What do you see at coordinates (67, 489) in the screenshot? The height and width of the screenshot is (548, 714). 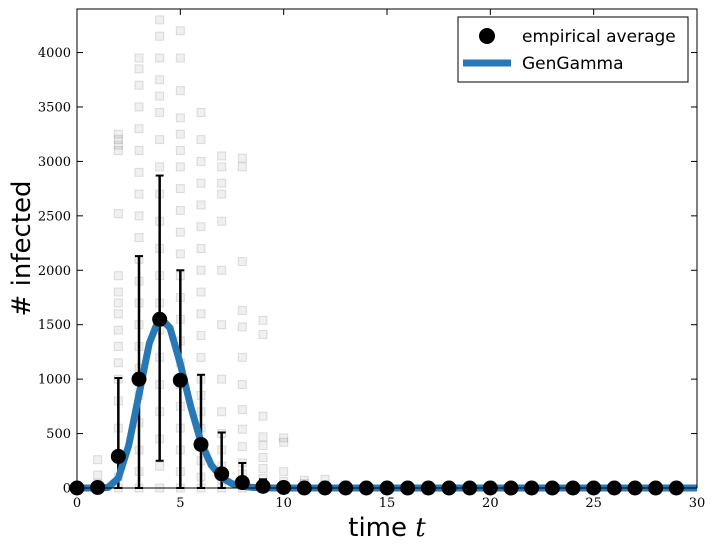 I see `y-tick-label: 0` at bounding box center [67, 489].